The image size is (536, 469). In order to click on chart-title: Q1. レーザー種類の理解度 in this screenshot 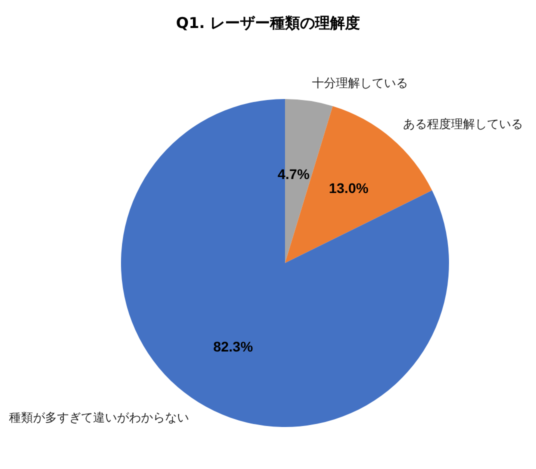, I will do `click(268, 23)`.